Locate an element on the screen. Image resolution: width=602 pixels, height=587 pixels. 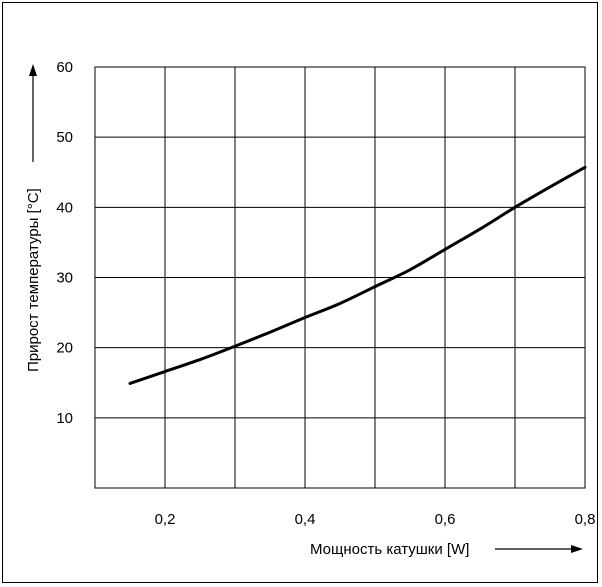
x-tick-label: 0,4 is located at coordinates (305, 519).